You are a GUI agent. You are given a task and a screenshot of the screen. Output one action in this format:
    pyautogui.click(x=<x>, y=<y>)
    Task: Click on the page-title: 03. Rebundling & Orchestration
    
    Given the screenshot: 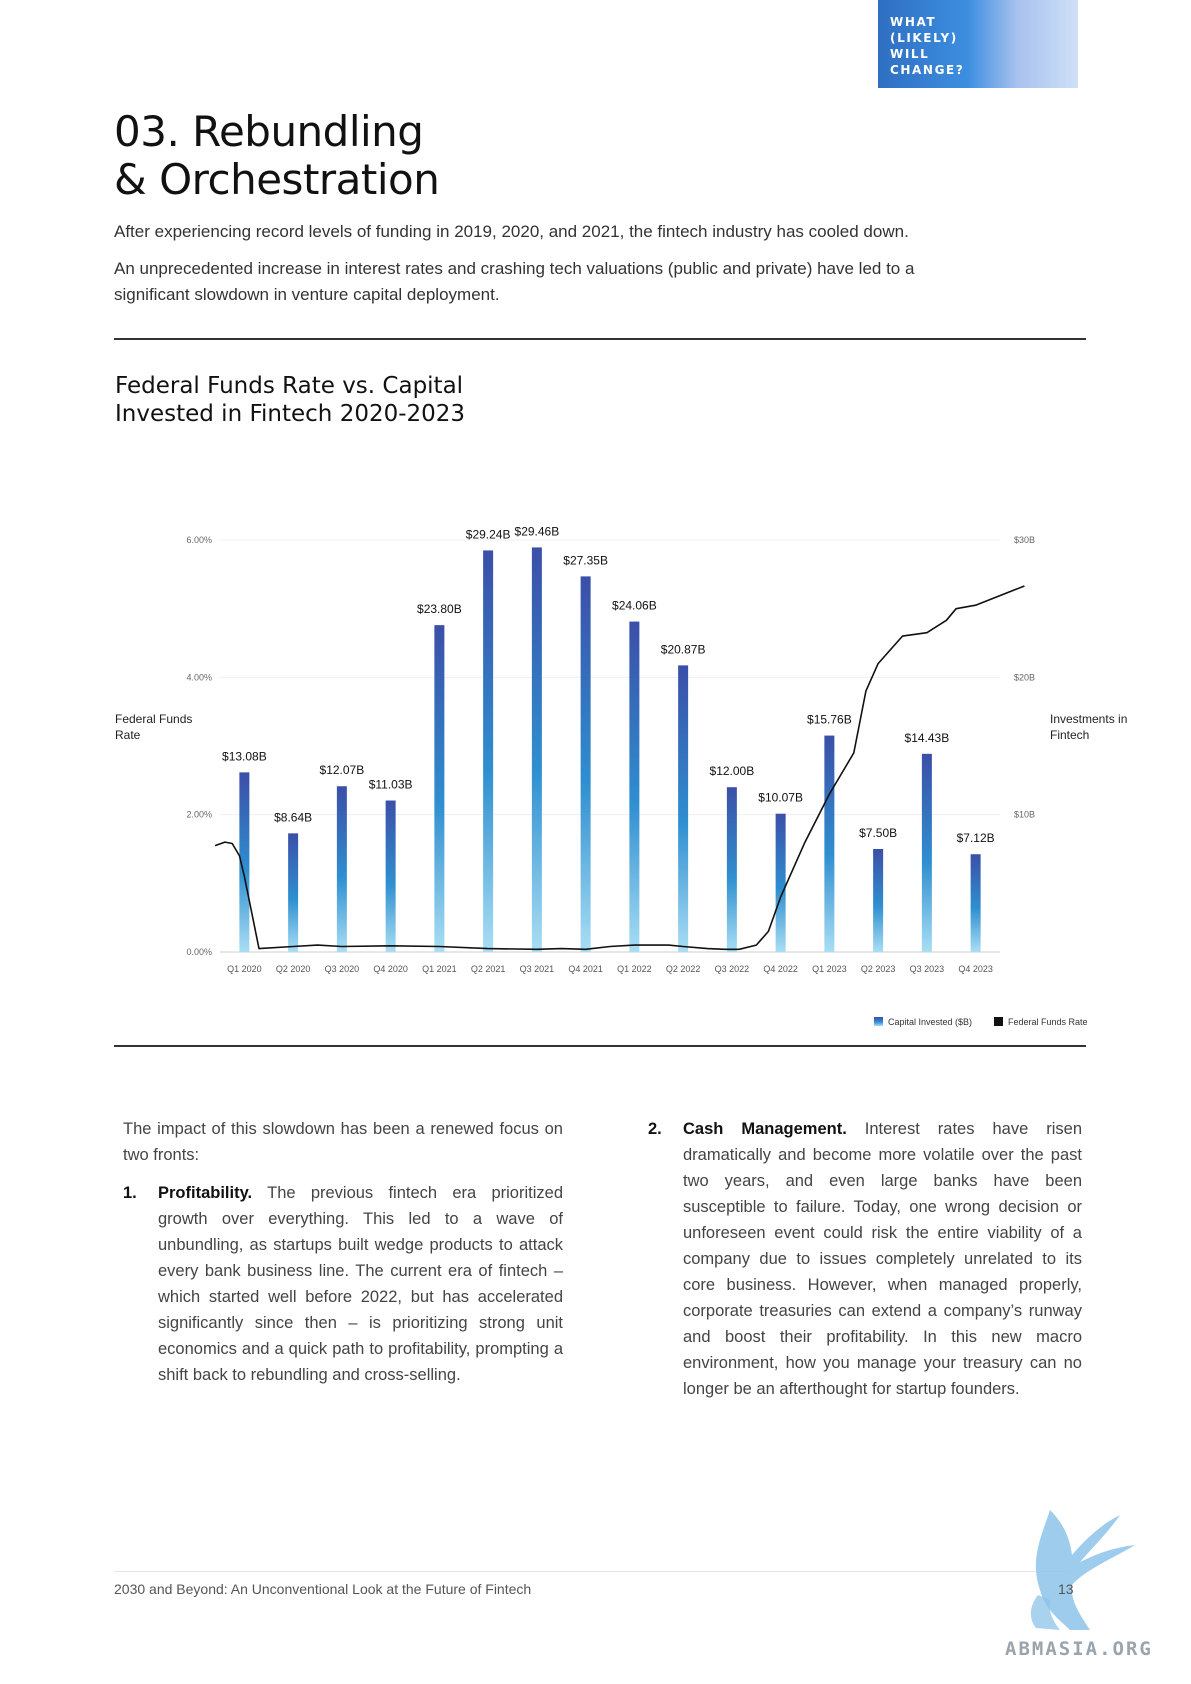 What is the action you would take?
    pyautogui.click(x=277, y=155)
    